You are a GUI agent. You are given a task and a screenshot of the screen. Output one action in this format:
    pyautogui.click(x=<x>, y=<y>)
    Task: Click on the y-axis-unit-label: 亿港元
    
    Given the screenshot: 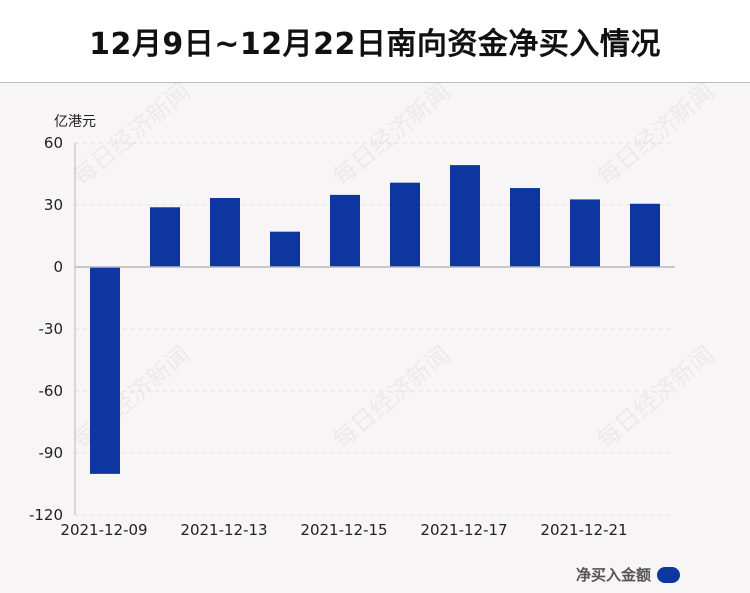 What is the action you would take?
    pyautogui.click(x=75, y=122)
    